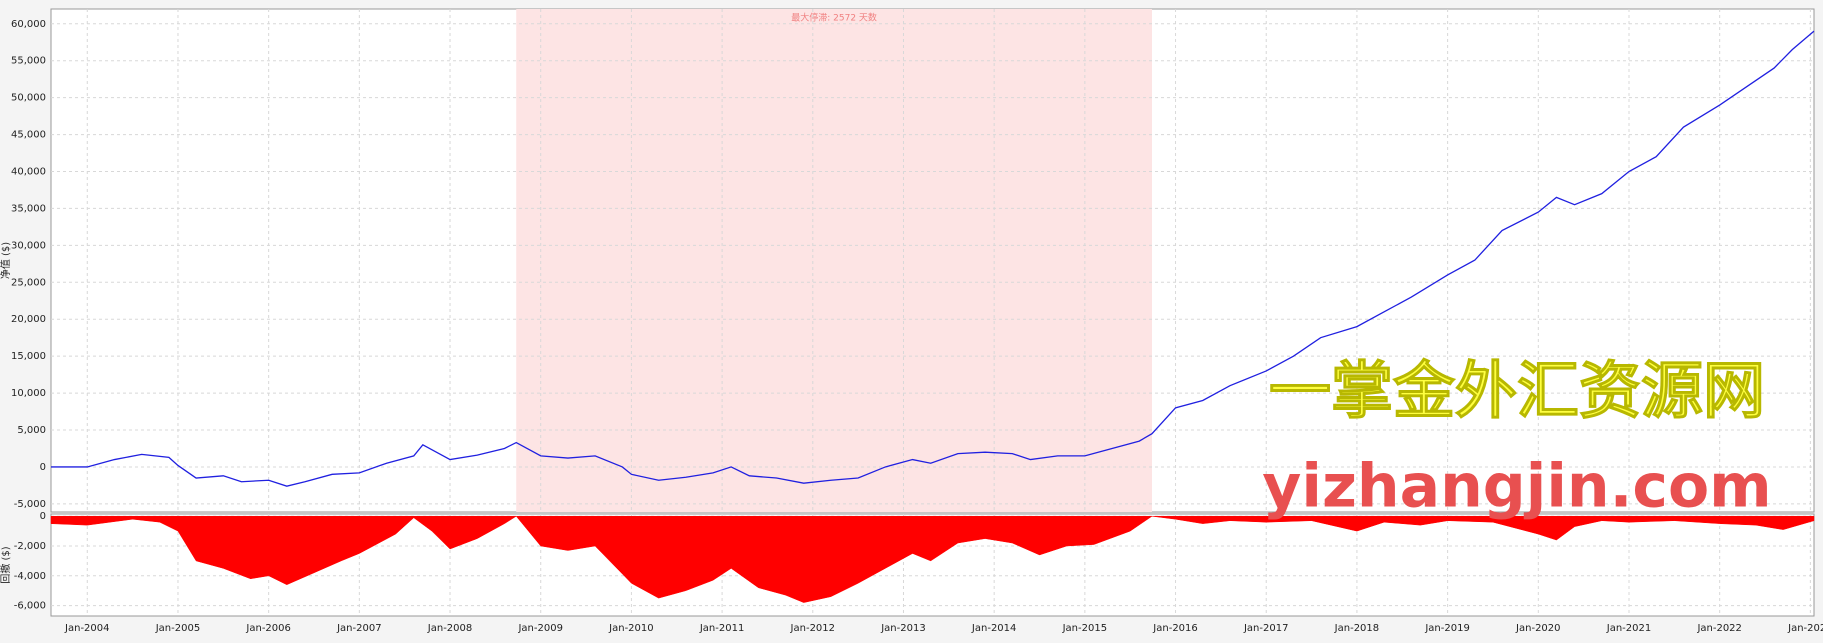 This screenshot has height=643, width=1823. I want to click on x-tick-label: Jan-2011, so click(721, 628).